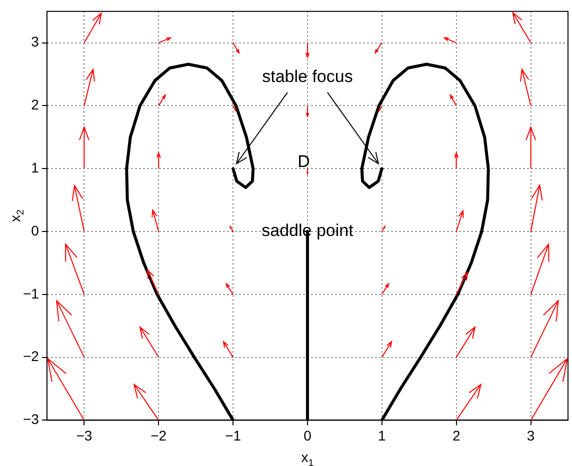  I want to click on y-tick-label: 0, so click(35, 230).